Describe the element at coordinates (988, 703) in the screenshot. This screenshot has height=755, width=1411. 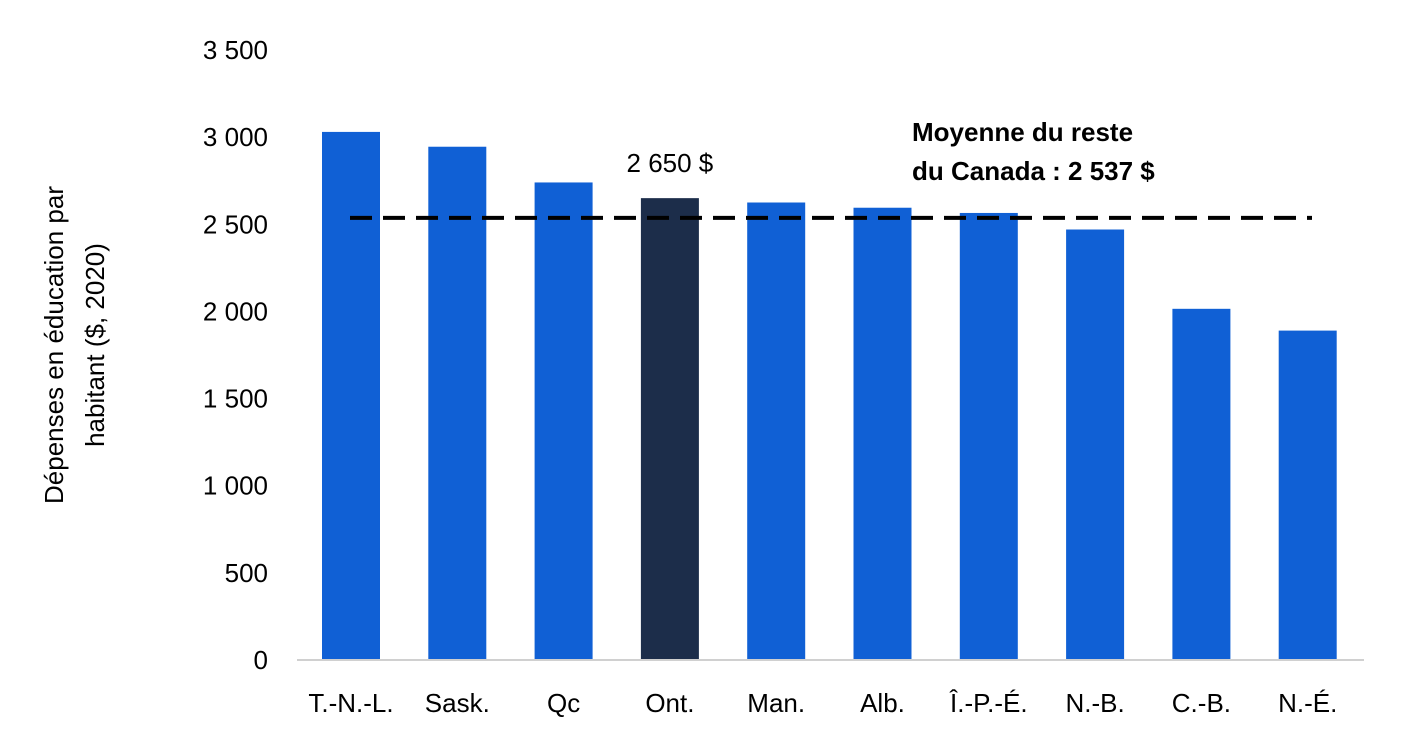
I see `x-tick-label: Î.-P.-É.` at that location.